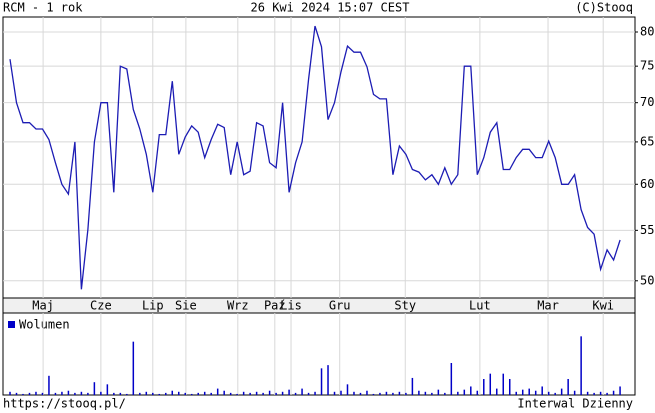 The width and height of the screenshot is (655, 413). Describe the element at coordinates (153, 306) in the screenshot. I see `x-tick-label: Lip` at that location.